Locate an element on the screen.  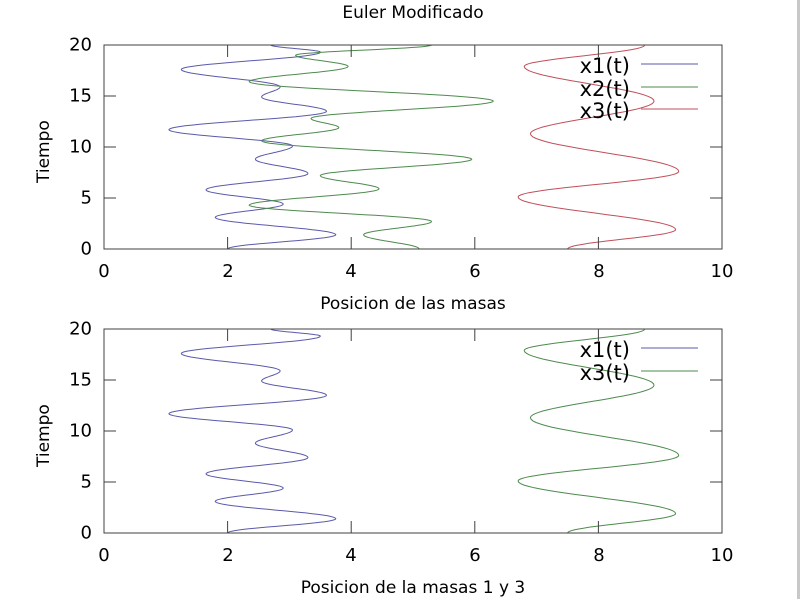
top-legend-x3: x3(t) is located at coordinates (604, 111).